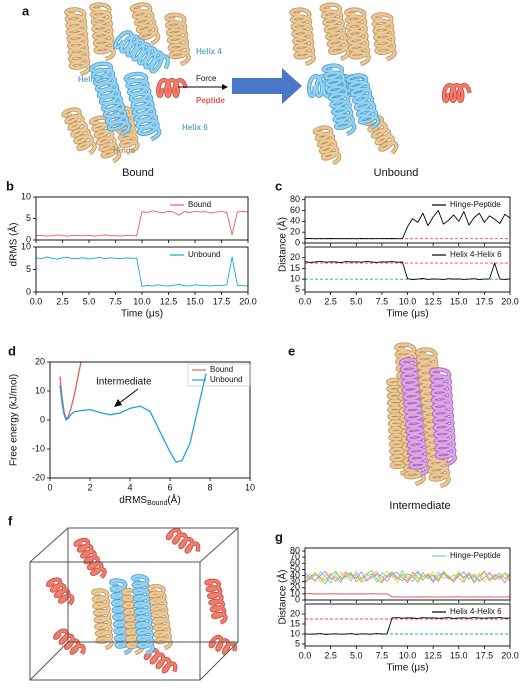 The height and width of the screenshot is (690, 520). What do you see at coordinates (459, 301) in the screenshot?
I see `x-tick-label: 15.0` at bounding box center [459, 301].